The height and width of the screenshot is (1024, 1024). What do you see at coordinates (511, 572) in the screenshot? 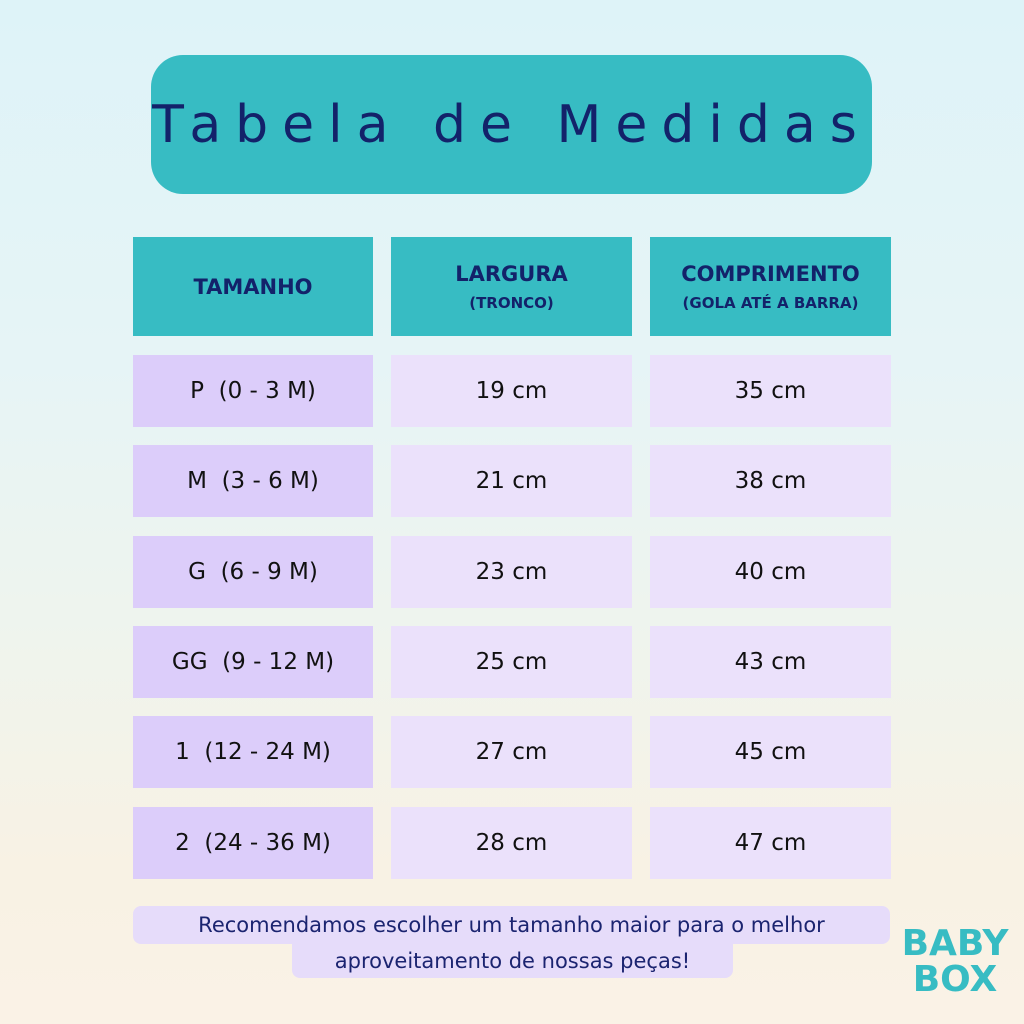
I see `width-cell: 23 cm` at bounding box center [511, 572].